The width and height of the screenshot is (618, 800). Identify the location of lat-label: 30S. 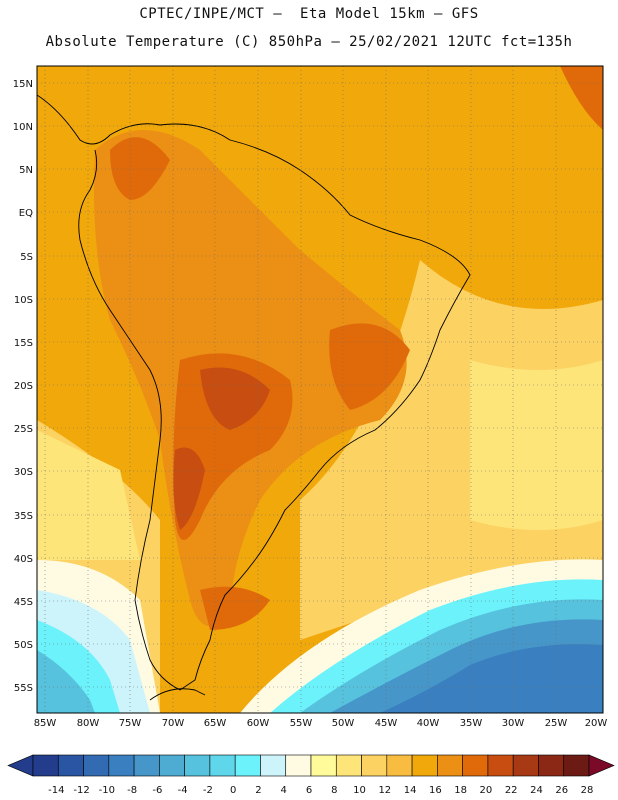
(23, 472).